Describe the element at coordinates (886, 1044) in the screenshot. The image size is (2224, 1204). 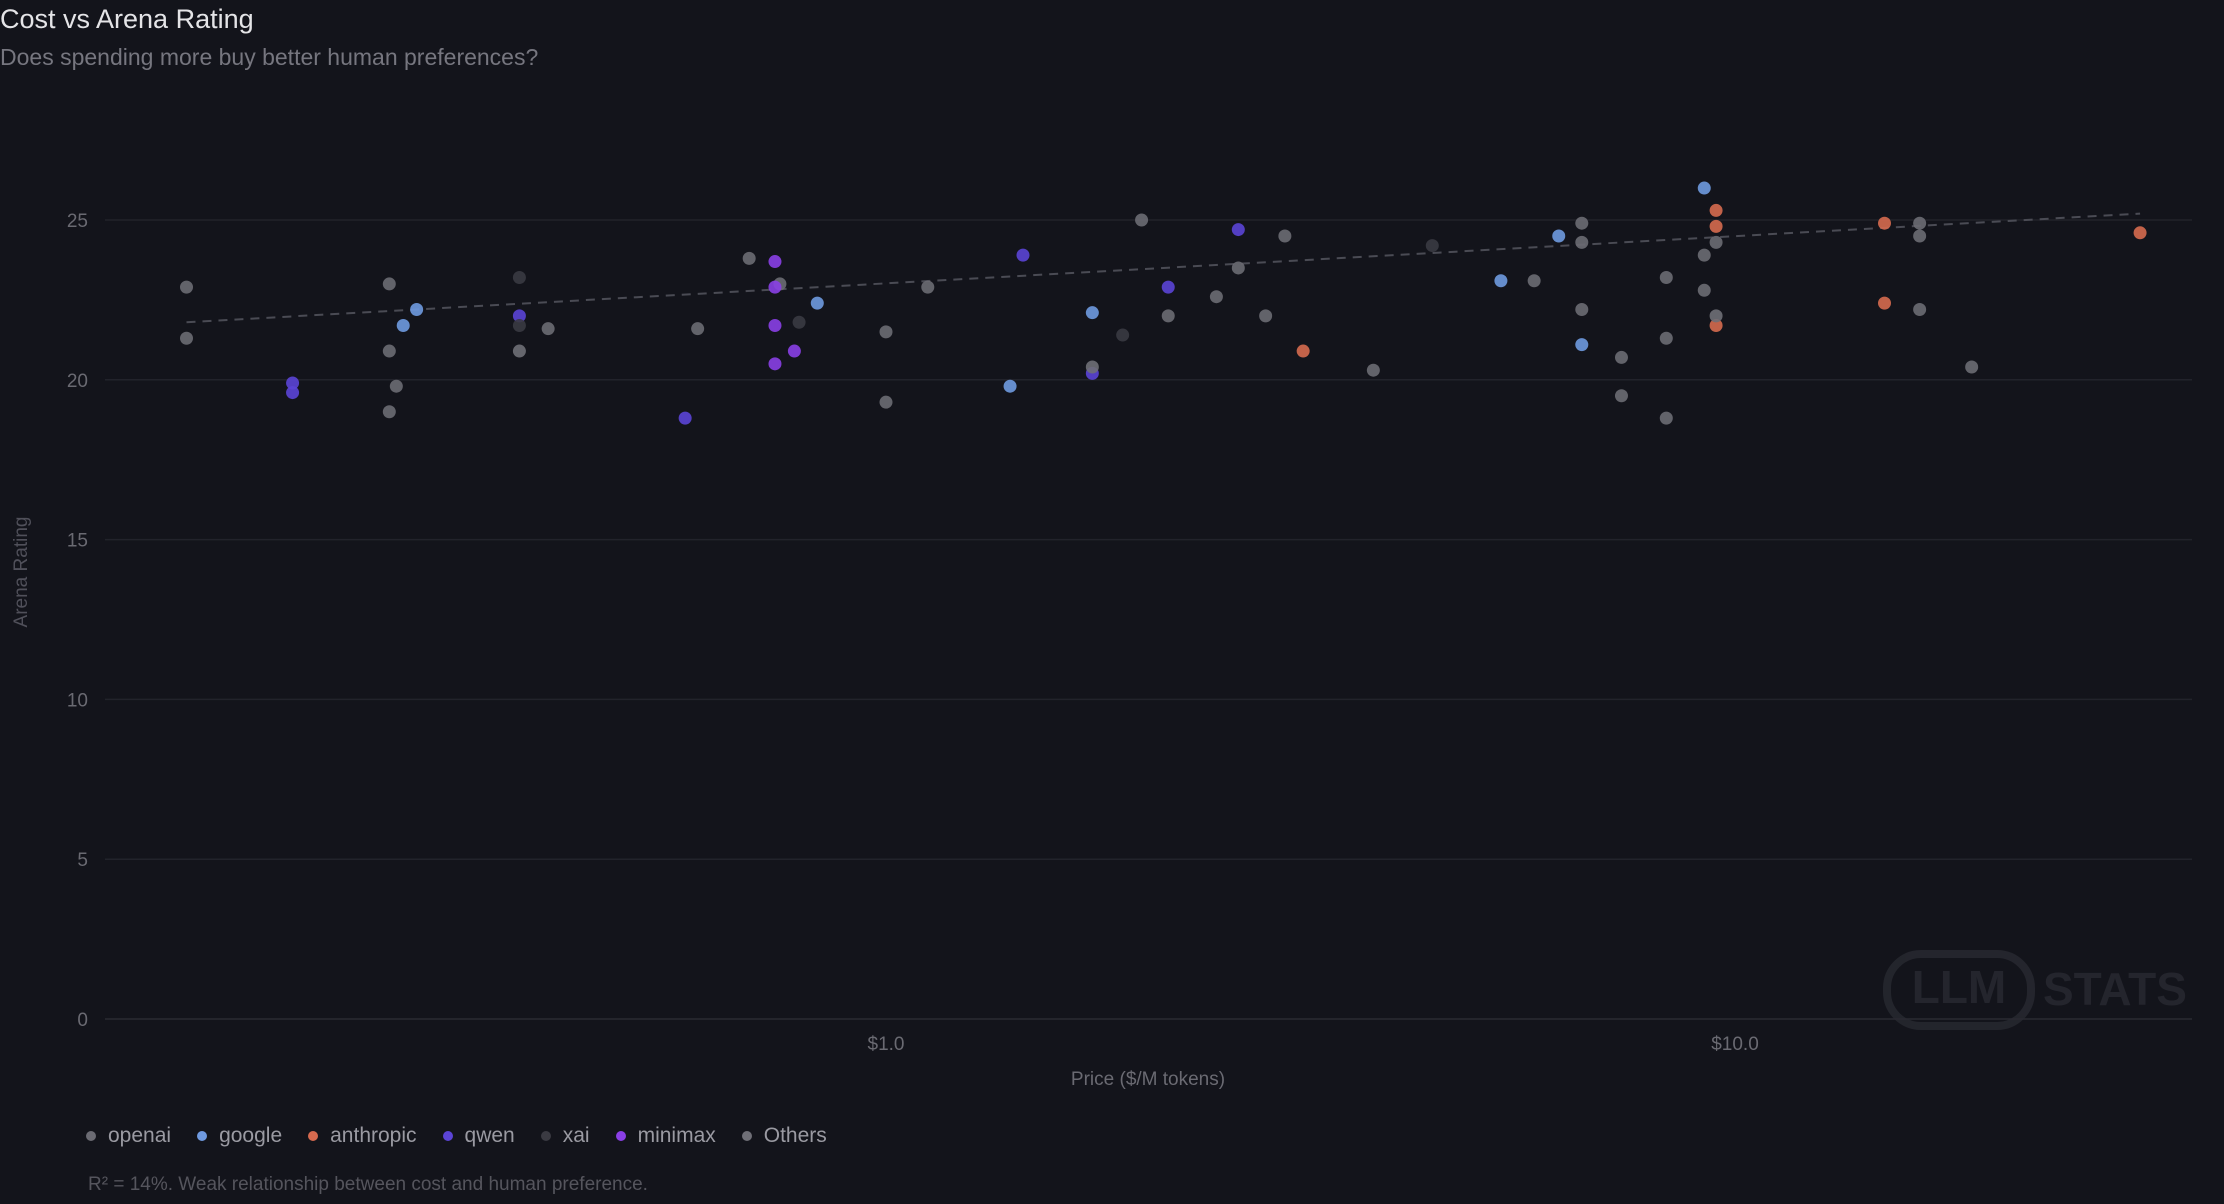
I see `x-tick-label: $1.0` at that location.